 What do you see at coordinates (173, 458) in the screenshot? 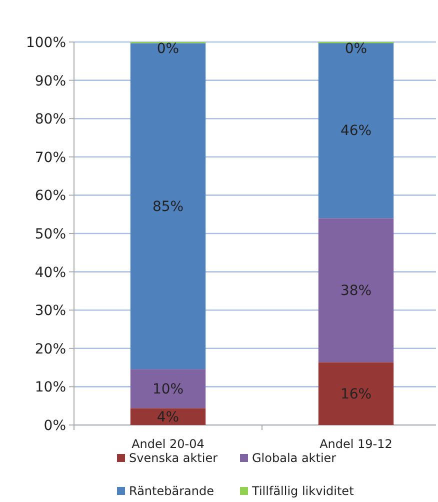
I see `legend-label: Svenska aktier` at bounding box center [173, 458].